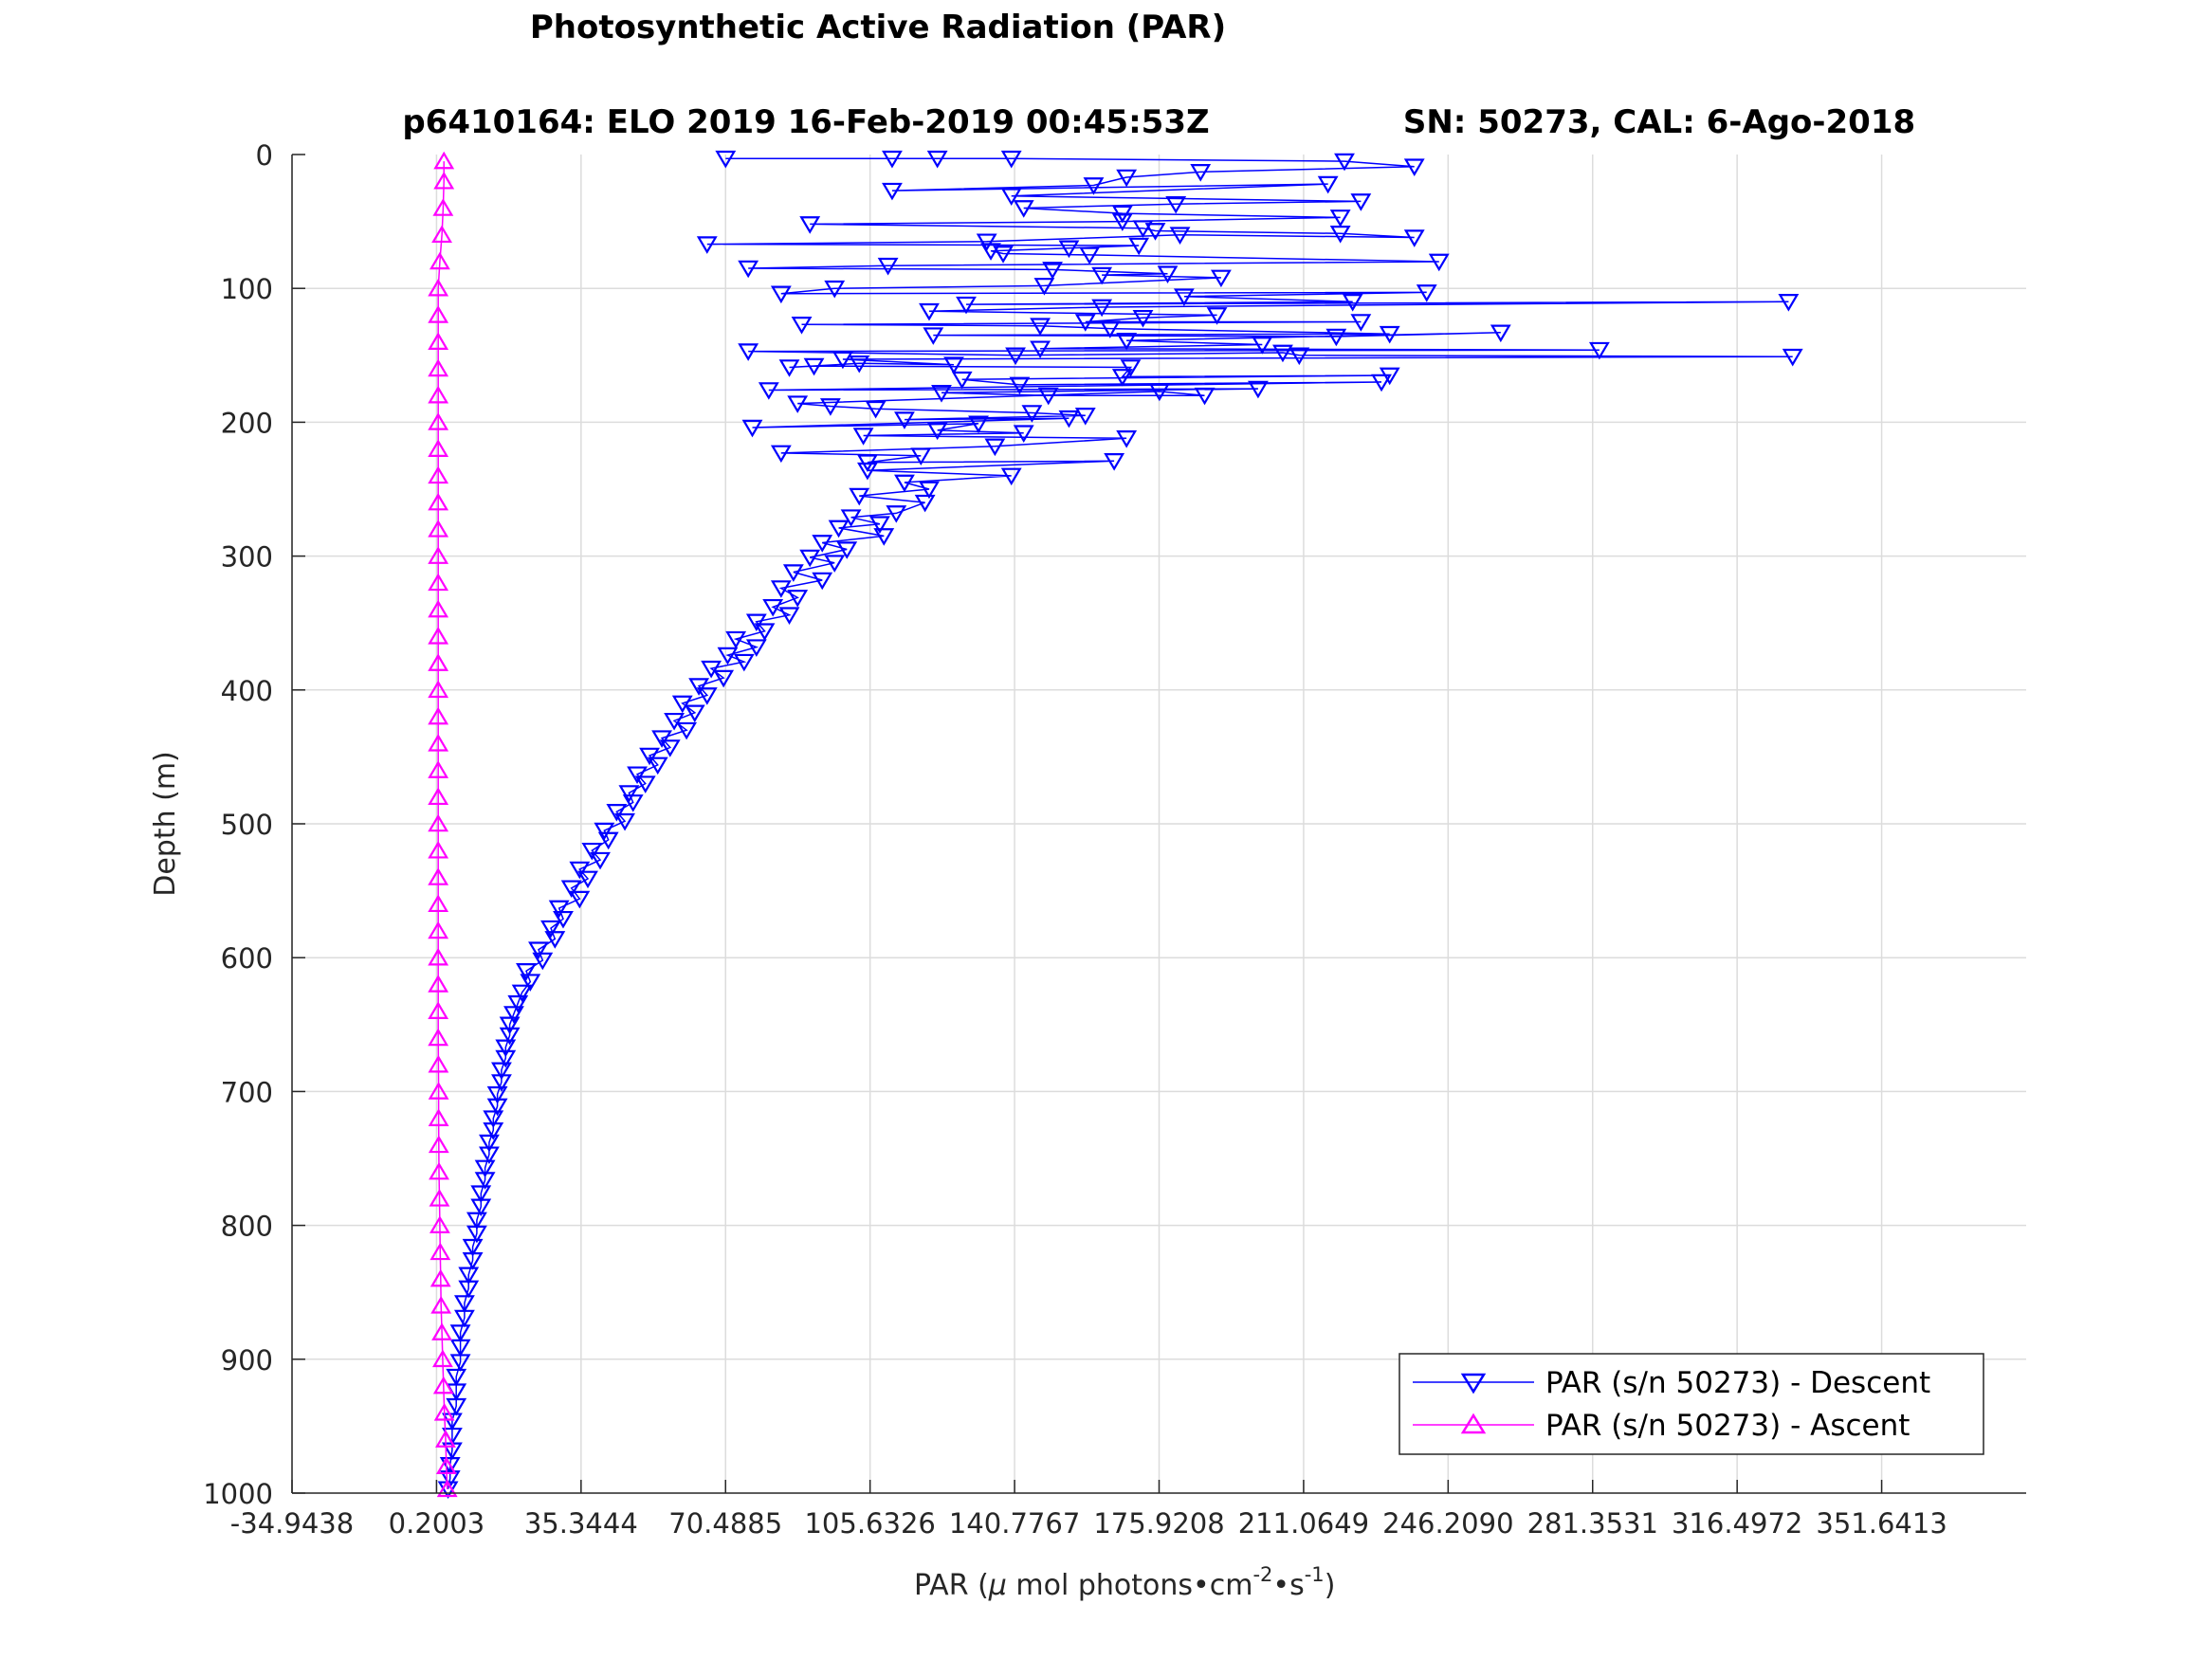 The width and height of the screenshot is (2212, 1659). Describe the element at coordinates (247, 557) in the screenshot. I see `y-tick-label: 300` at that location.